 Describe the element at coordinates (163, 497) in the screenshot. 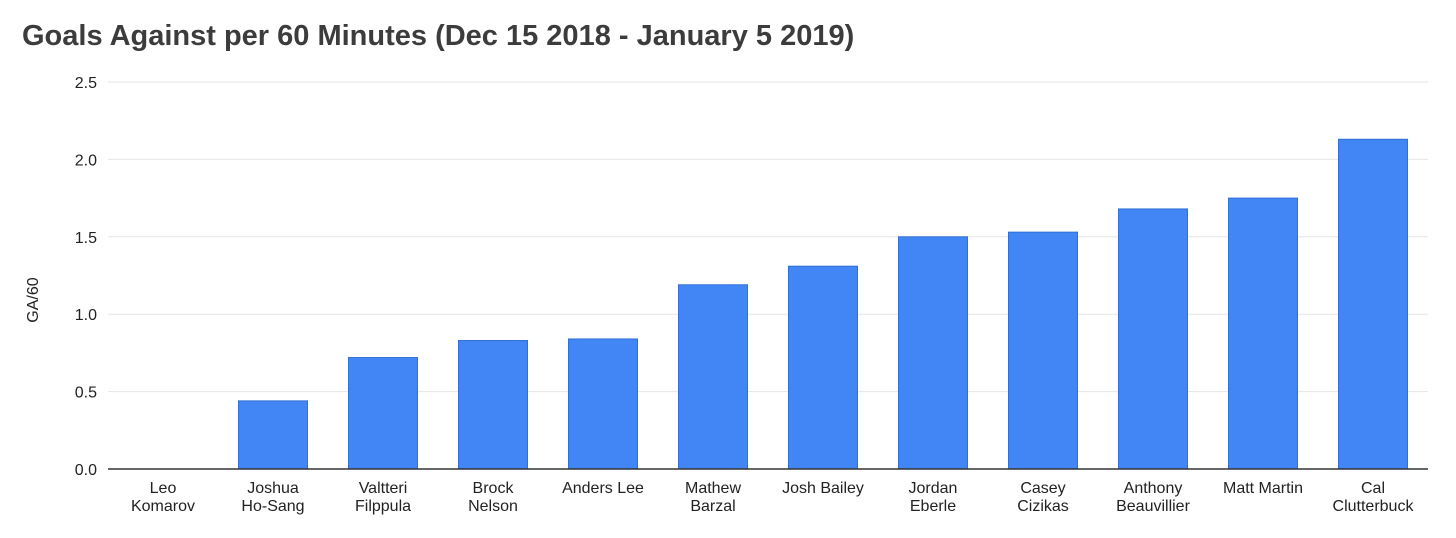

I see `x-category-label: Leo Komarov` at that location.